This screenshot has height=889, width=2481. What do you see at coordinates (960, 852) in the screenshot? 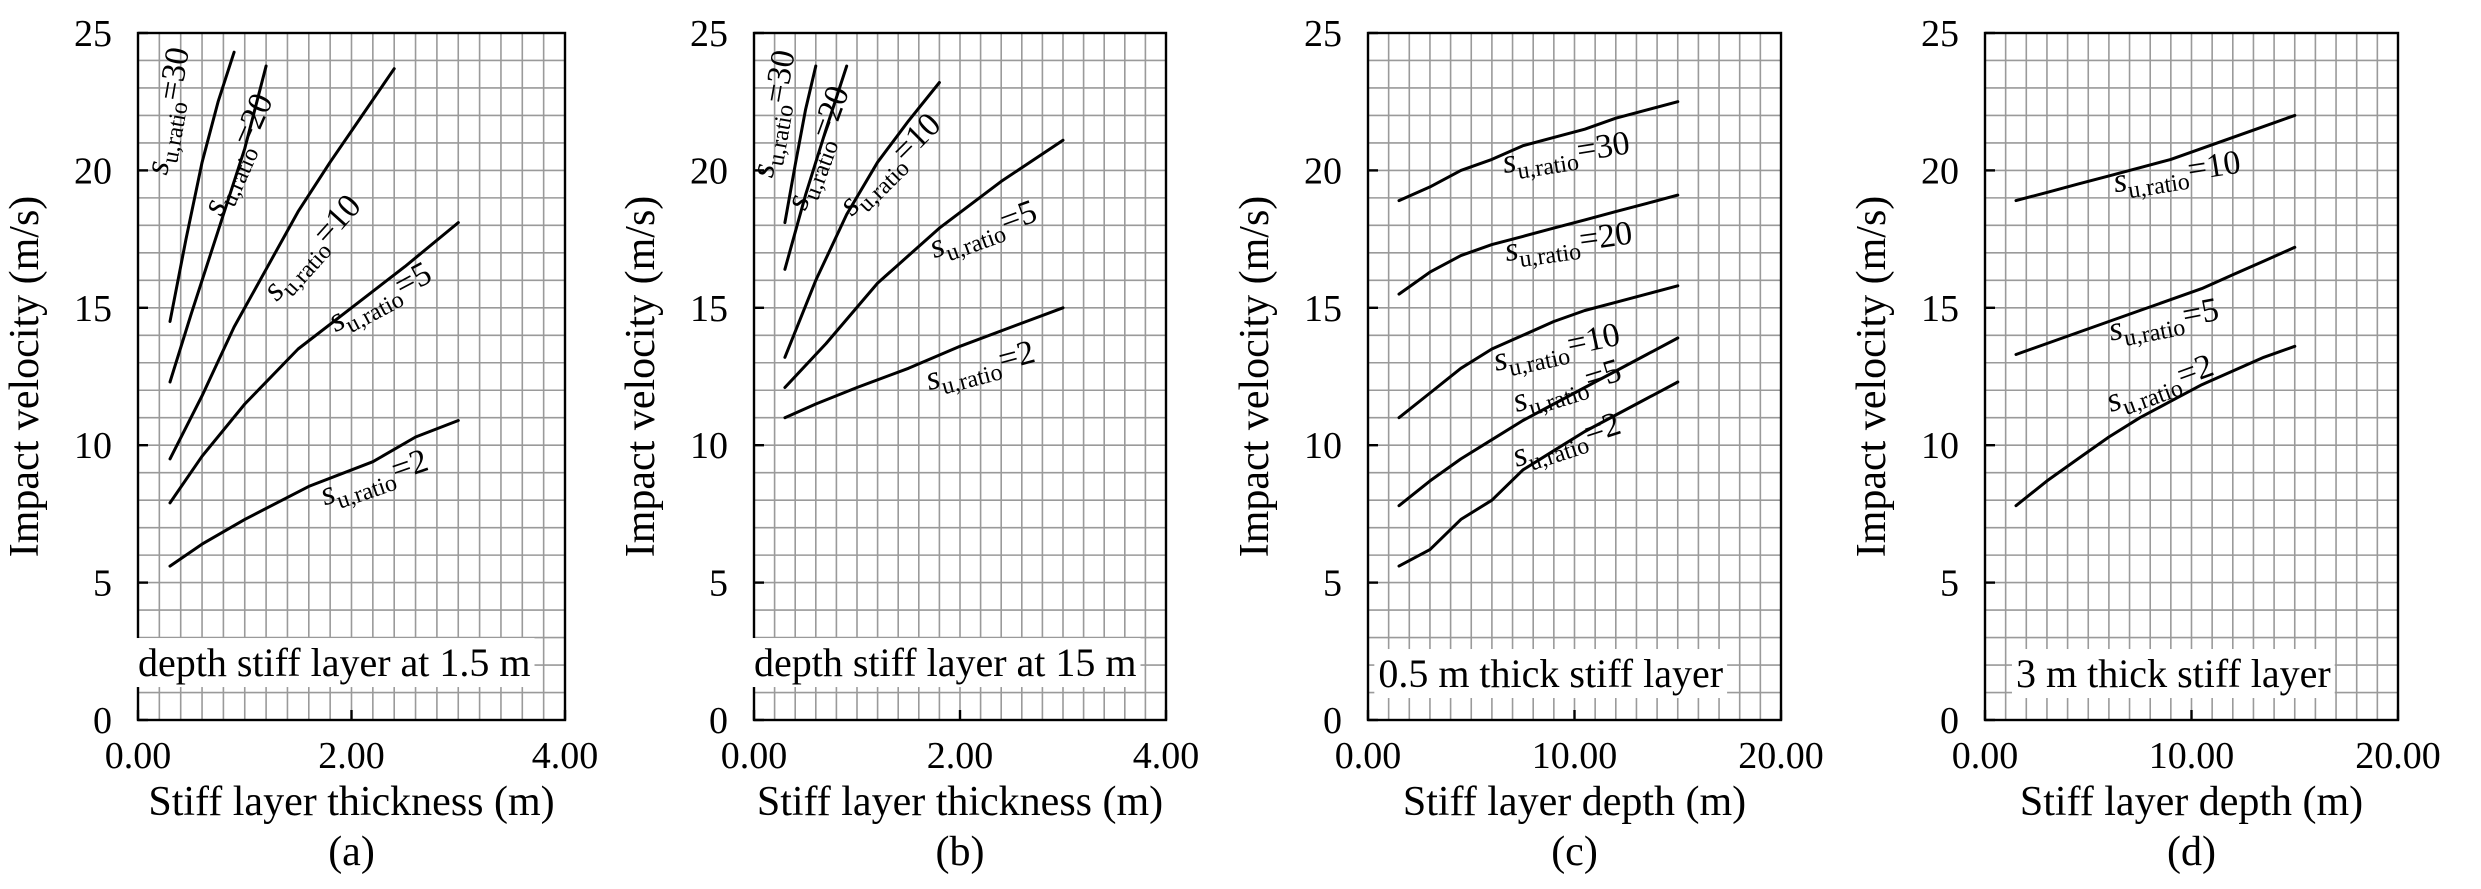
I see `panel-label: (b)` at bounding box center [960, 852].